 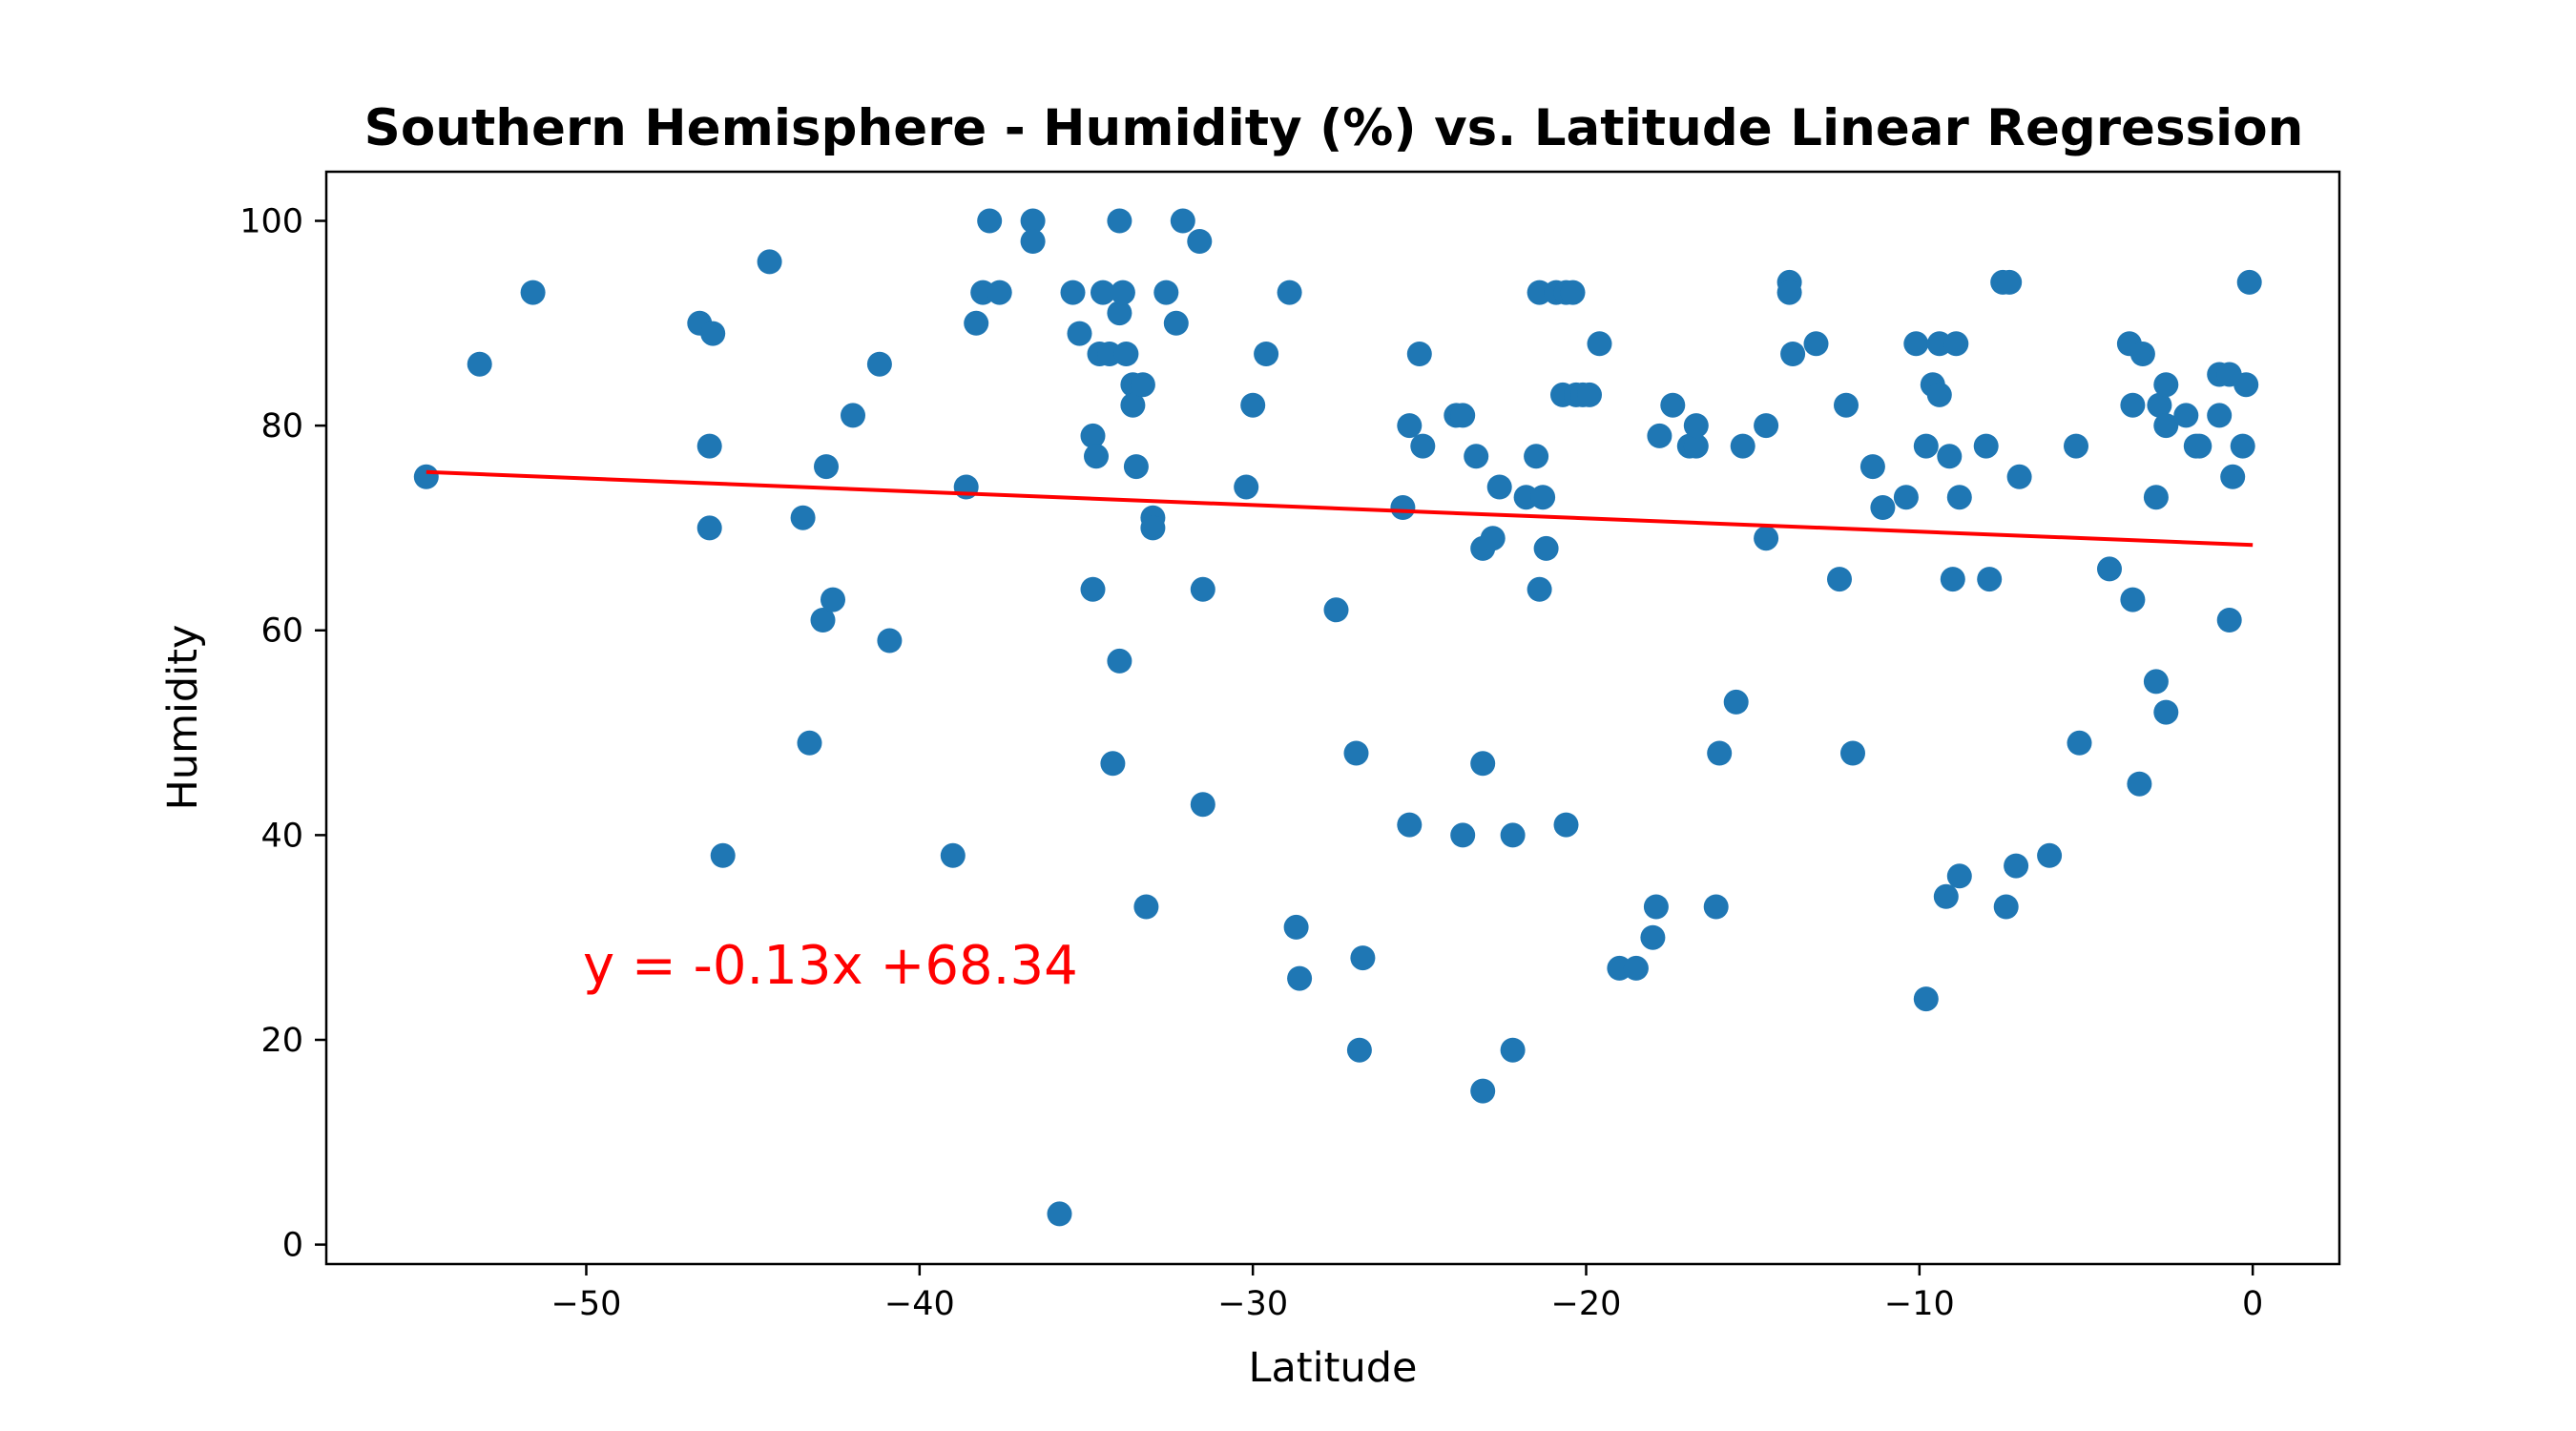 What do you see at coordinates (292, 1246) in the screenshot?
I see `y-tick-label: 0` at bounding box center [292, 1246].